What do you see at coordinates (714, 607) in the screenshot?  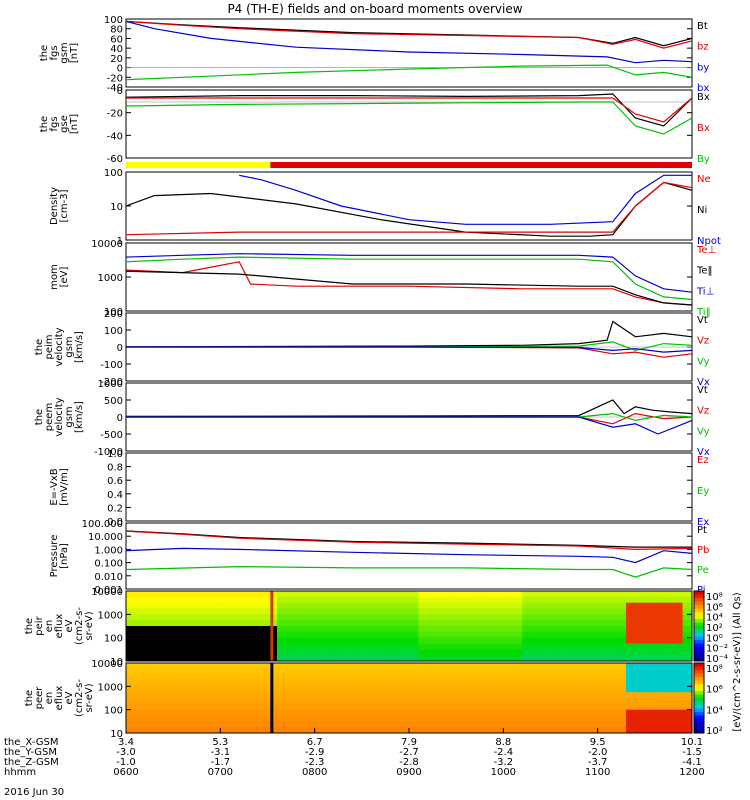 I see `colorbar-tick-label: 10⁶` at bounding box center [714, 607].